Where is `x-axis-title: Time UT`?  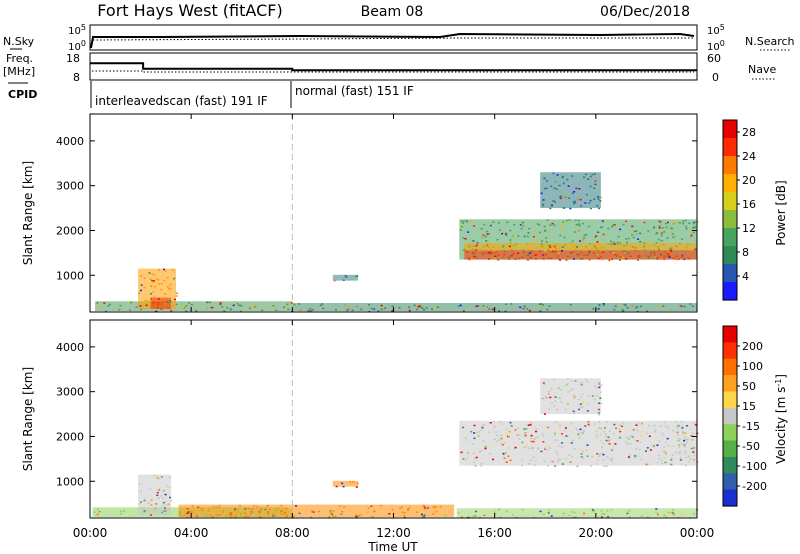 x-axis-title: Time UT is located at coordinates (392, 547).